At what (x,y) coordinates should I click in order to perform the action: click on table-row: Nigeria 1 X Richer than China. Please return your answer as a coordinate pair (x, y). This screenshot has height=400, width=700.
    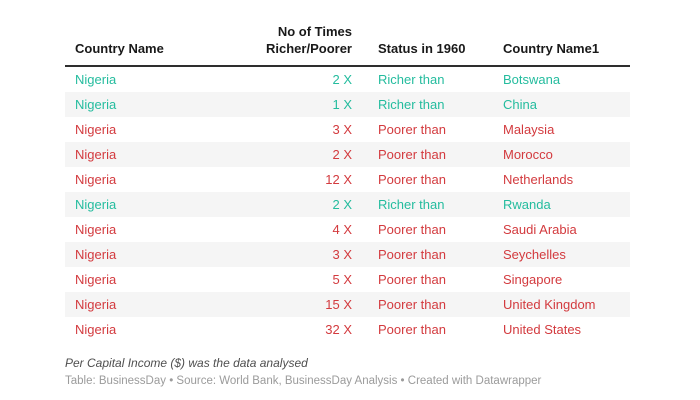
    Looking at the image, I should click on (347, 104).